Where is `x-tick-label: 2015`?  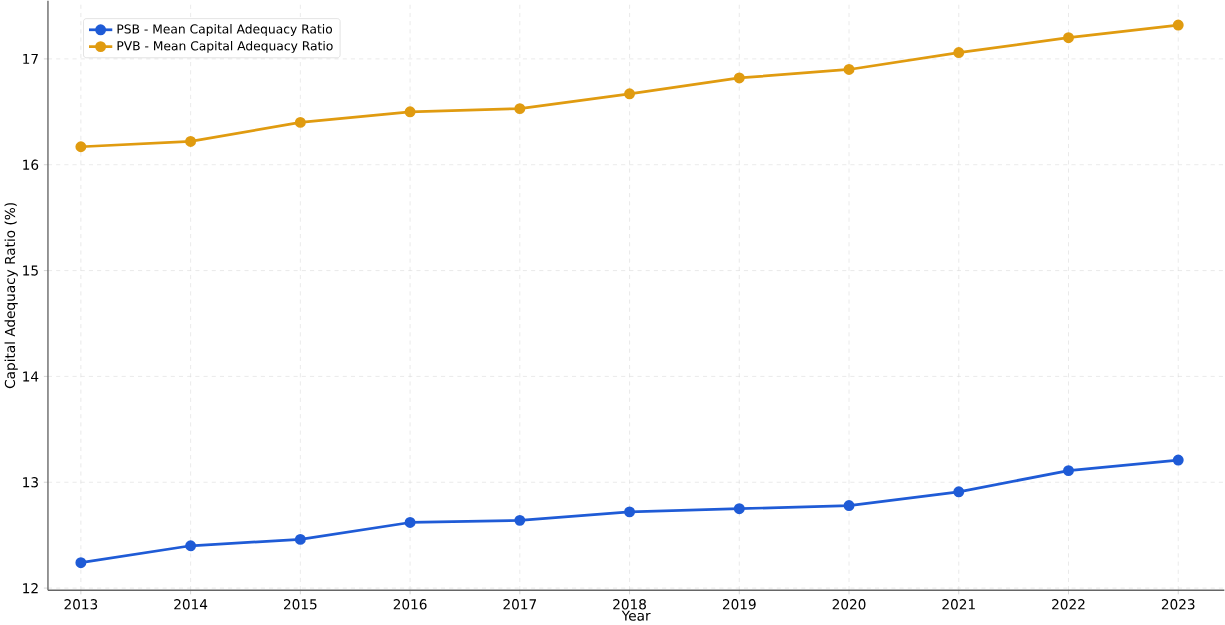 x-tick-label: 2015 is located at coordinates (300, 604).